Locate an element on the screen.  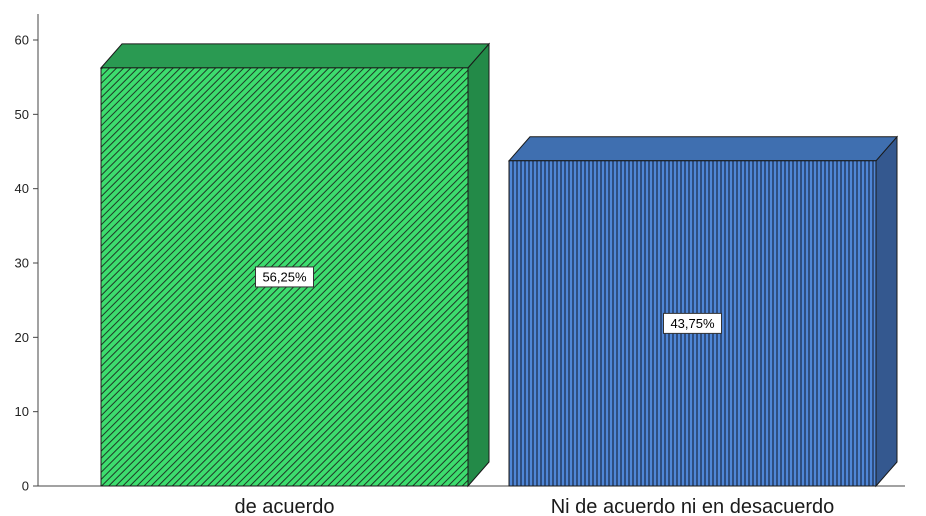
y-tick-label: 40 is located at coordinates (22, 188).